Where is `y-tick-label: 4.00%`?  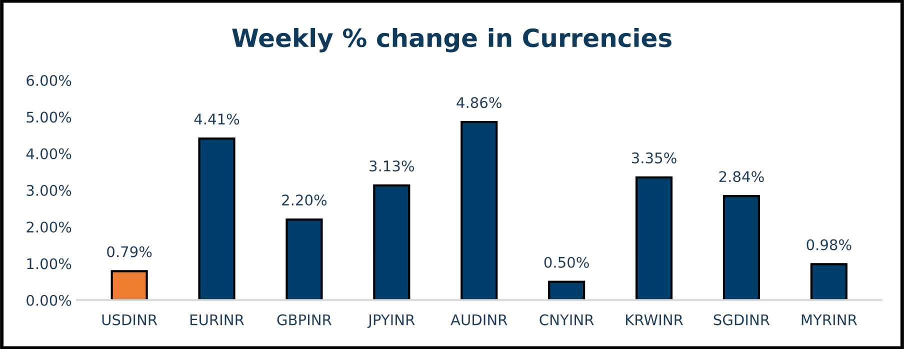 y-tick-label: 4.00% is located at coordinates (49, 154).